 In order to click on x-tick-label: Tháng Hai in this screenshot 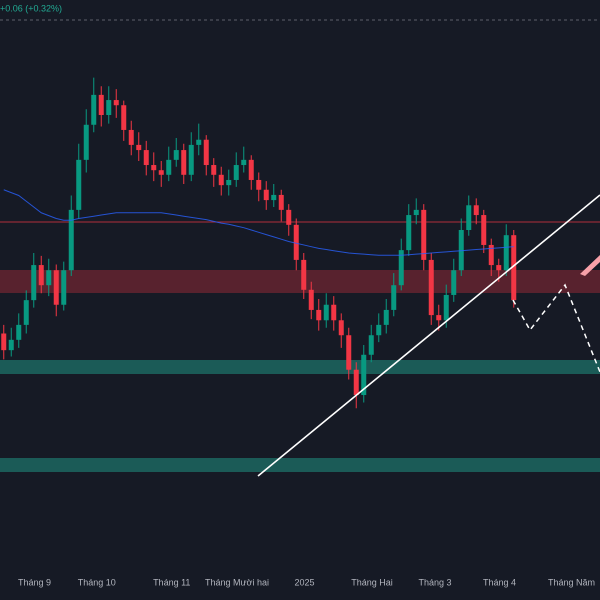, I will do `click(372, 582)`.